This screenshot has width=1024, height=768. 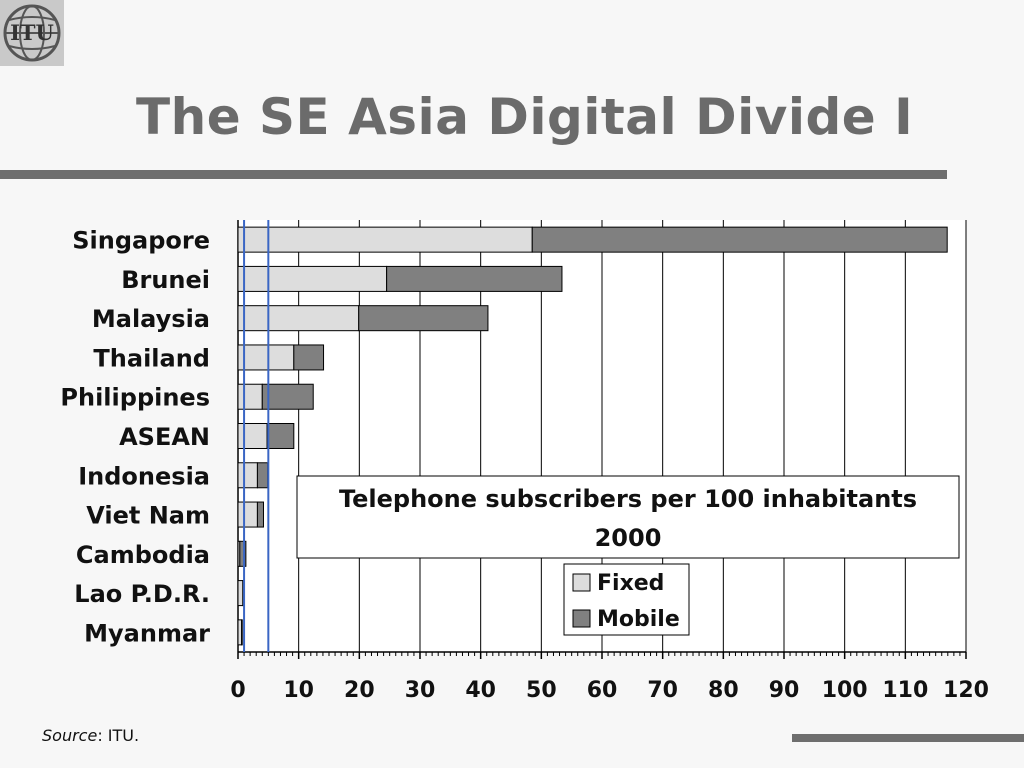 I want to click on bar-fixed-brunei, so click(x=312, y=278).